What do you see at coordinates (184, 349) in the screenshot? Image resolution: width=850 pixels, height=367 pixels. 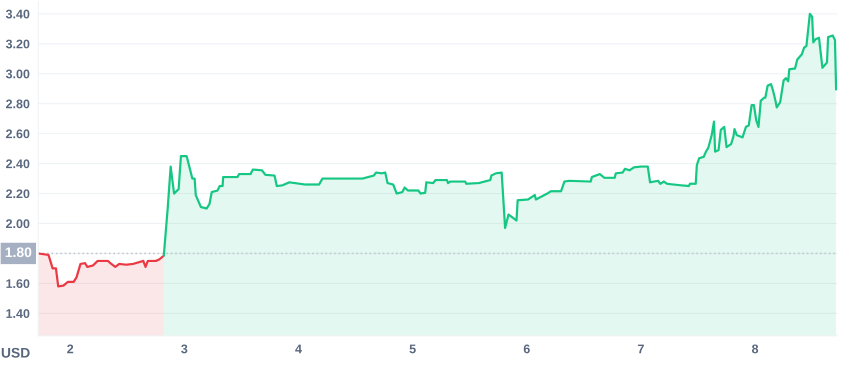 I see `x-tick-label: 3` at bounding box center [184, 349].